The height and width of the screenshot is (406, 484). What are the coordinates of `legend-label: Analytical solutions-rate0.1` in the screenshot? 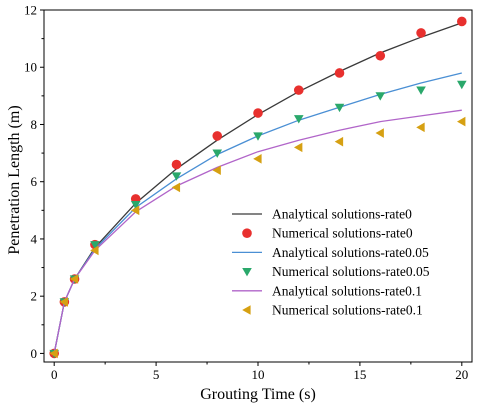 It's located at (347, 290).